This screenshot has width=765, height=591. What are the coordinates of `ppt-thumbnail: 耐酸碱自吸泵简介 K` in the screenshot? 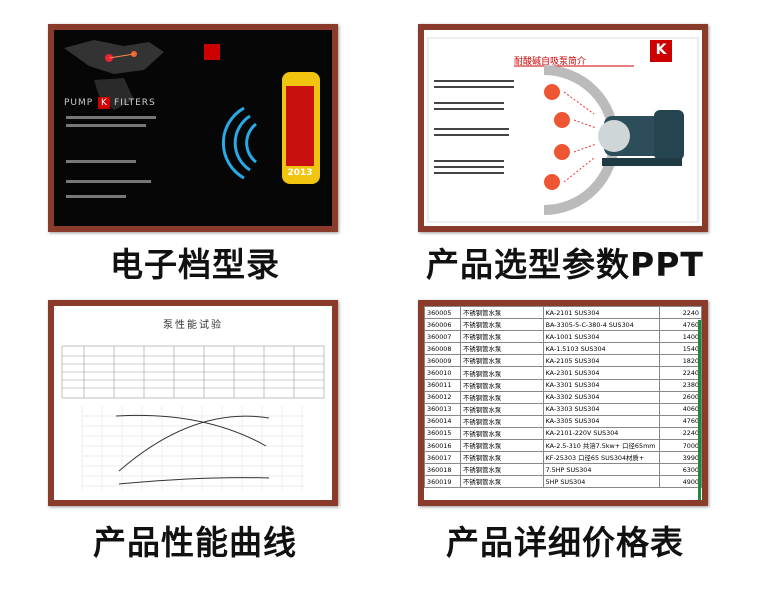 It's located at (563, 128).